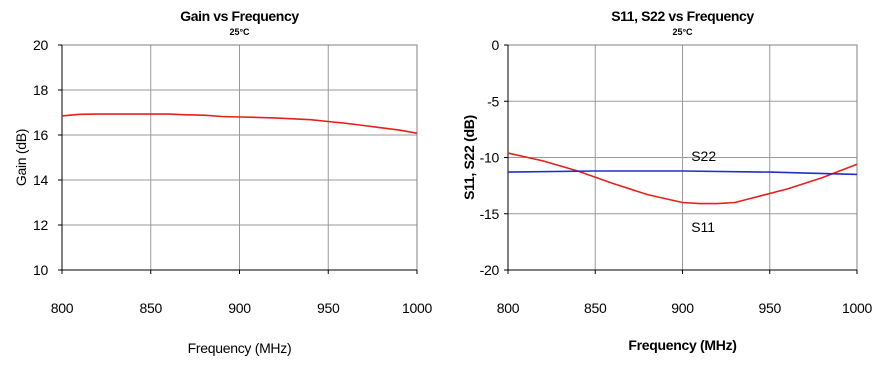  What do you see at coordinates (239, 16) in the screenshot?
I see `chart-title: Gain vs Frequency` at bounding box center [239, 16].